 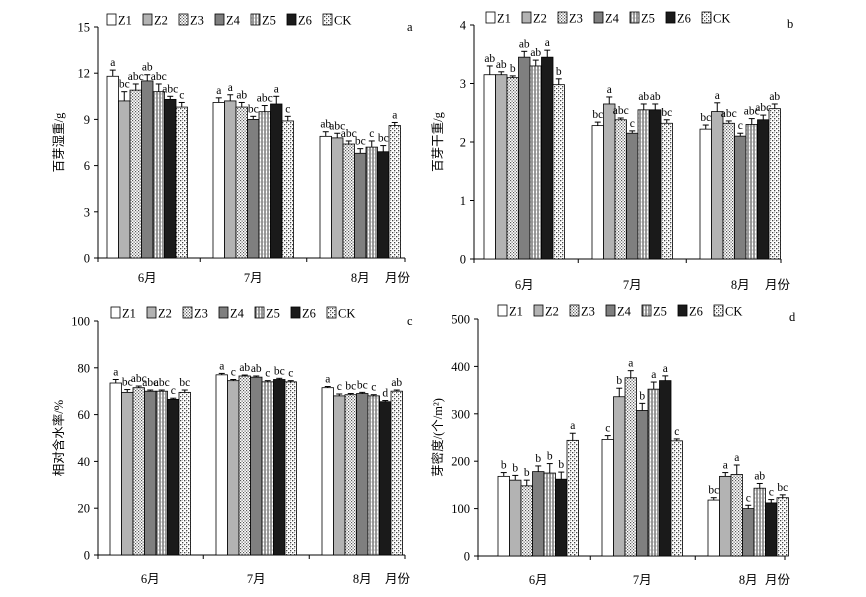 I want to click on legend-label: Z1, so click(x=125, y=21).